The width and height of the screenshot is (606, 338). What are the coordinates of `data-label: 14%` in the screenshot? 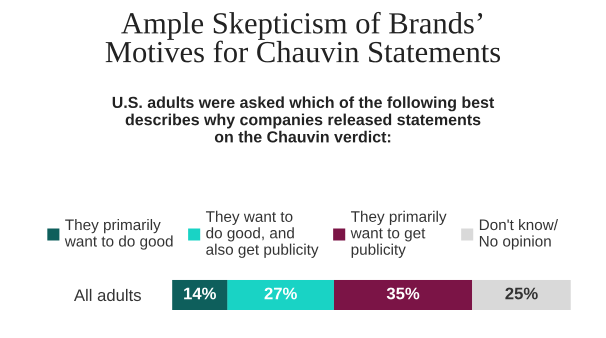 It's located at (200, 294).